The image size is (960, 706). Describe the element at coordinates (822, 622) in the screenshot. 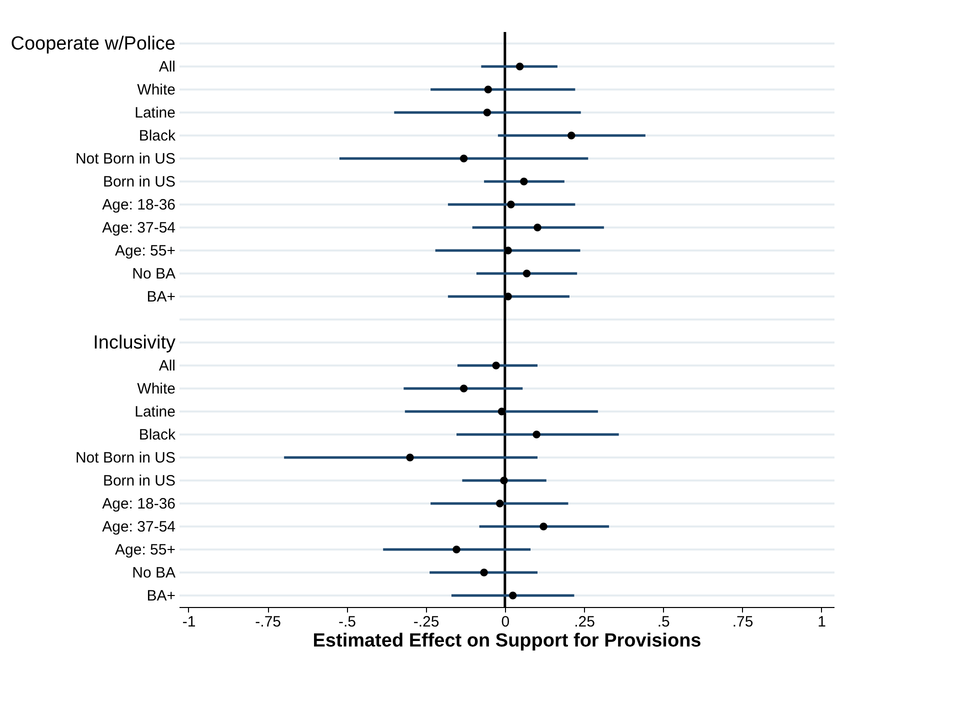

I see `x-tick-label: 1` at that location.